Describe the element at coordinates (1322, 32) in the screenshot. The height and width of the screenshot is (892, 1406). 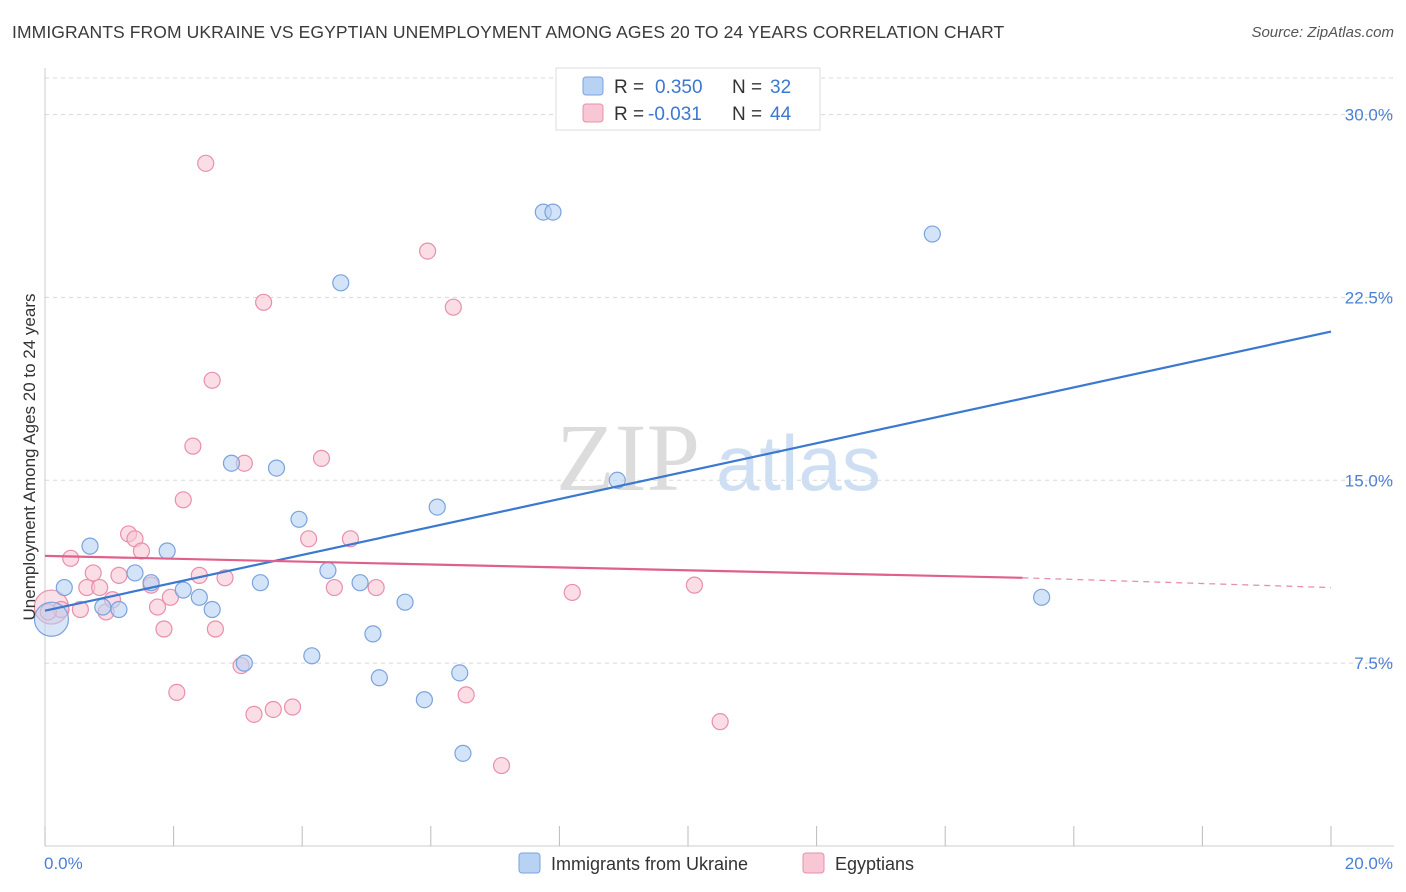
I see `source-label: Source: ZipAtlas.com` at that location.